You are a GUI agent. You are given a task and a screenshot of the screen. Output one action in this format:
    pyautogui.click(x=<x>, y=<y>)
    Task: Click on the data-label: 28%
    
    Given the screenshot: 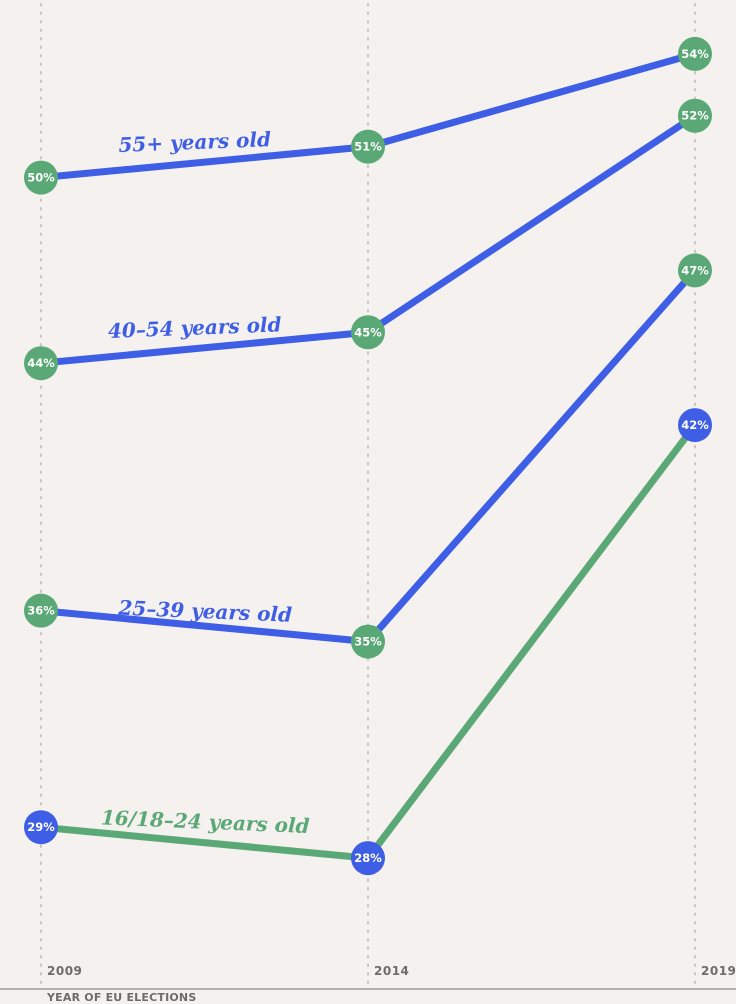 What is the action you would take?
    pyautogui.click(x=368, y=858)
    